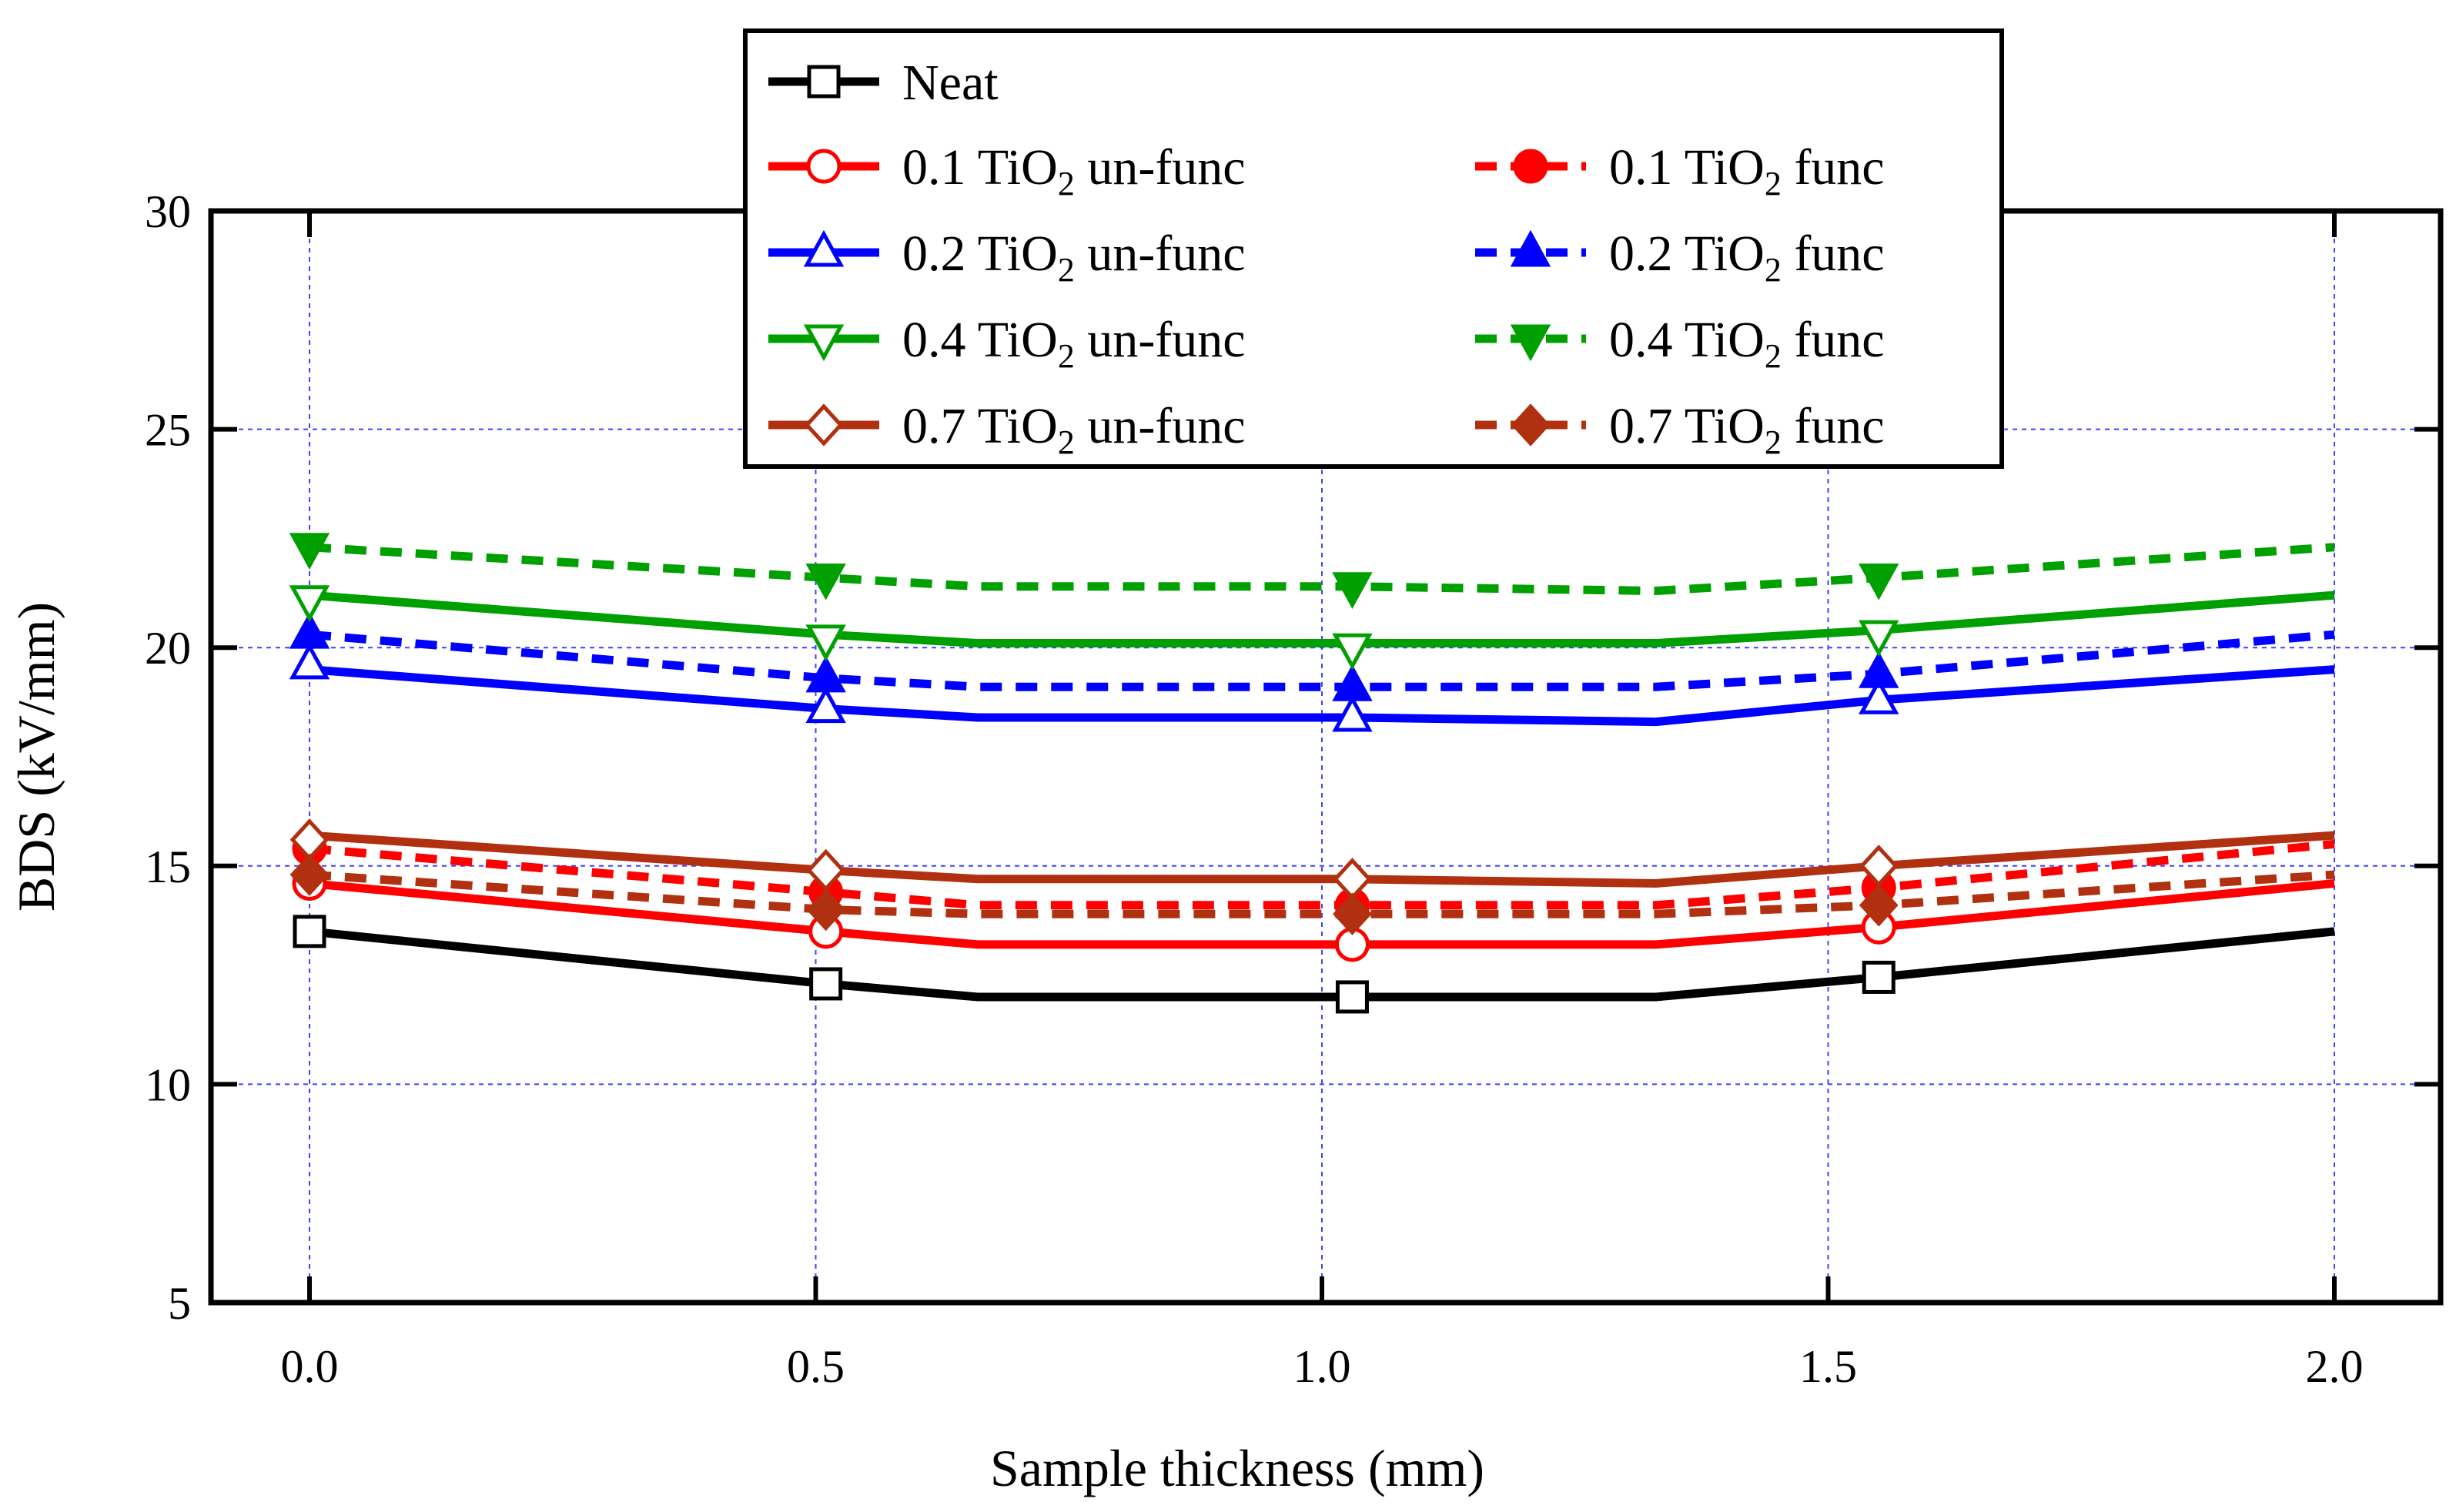 The width and height of the screenshot is (2456, 1512). Describe the element at coordinates (1747, 429) in the screenshot. I see `legend-label: 0.7 TiO2 func` at that location.